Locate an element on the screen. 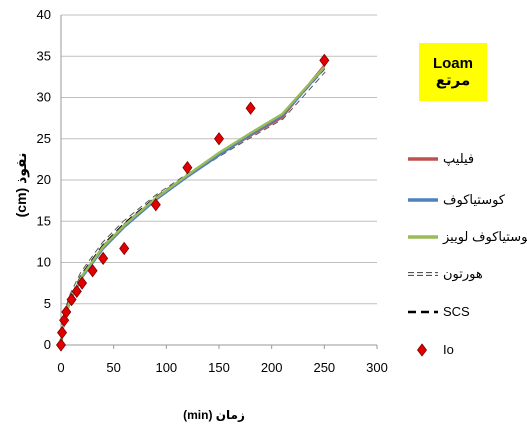 The height and width of the screenshot is (434, 527). legend: فیلیپ کوستیاکوف کوستیاکوف لوییز هورتون SCS Io is located at coordinates (467, 254).